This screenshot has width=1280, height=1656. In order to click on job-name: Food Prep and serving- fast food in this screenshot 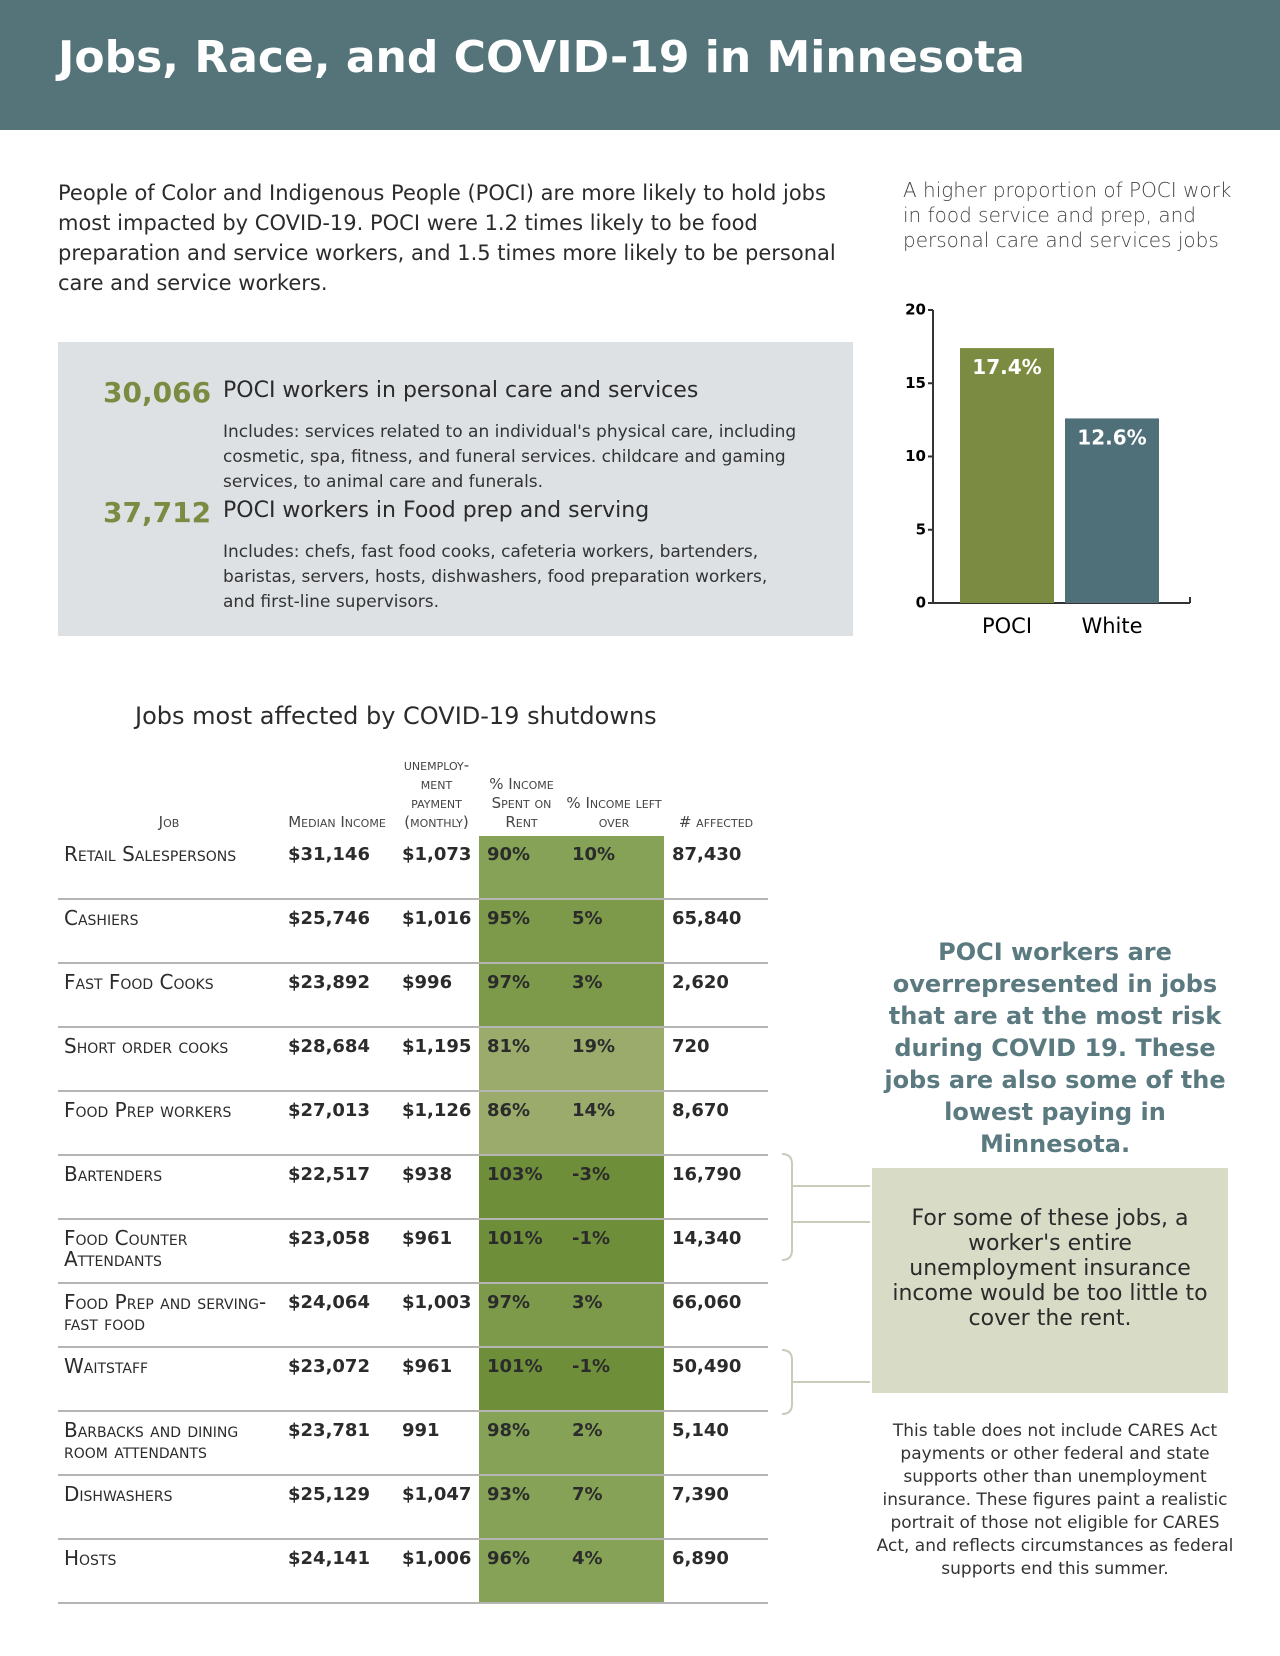, I will do `click(169, 1315)`.